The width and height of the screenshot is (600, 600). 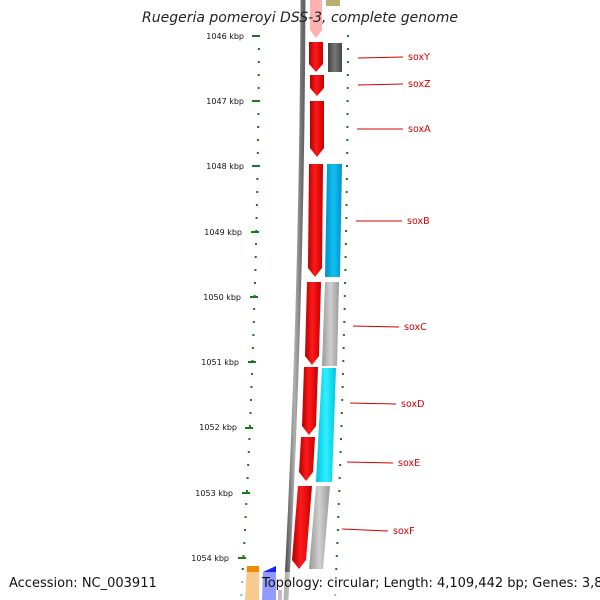 What do you see at coordinates (214, 493) in the screenshot?
I see `scale-label-1053: 1053 kbp` at bounding box center [214, 493].